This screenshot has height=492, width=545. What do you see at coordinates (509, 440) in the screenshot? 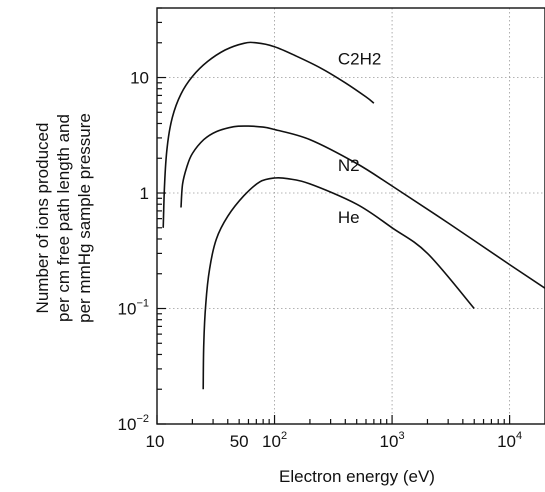
I see `x-tick-label: 10⁴` at bounding box center [509, 440].